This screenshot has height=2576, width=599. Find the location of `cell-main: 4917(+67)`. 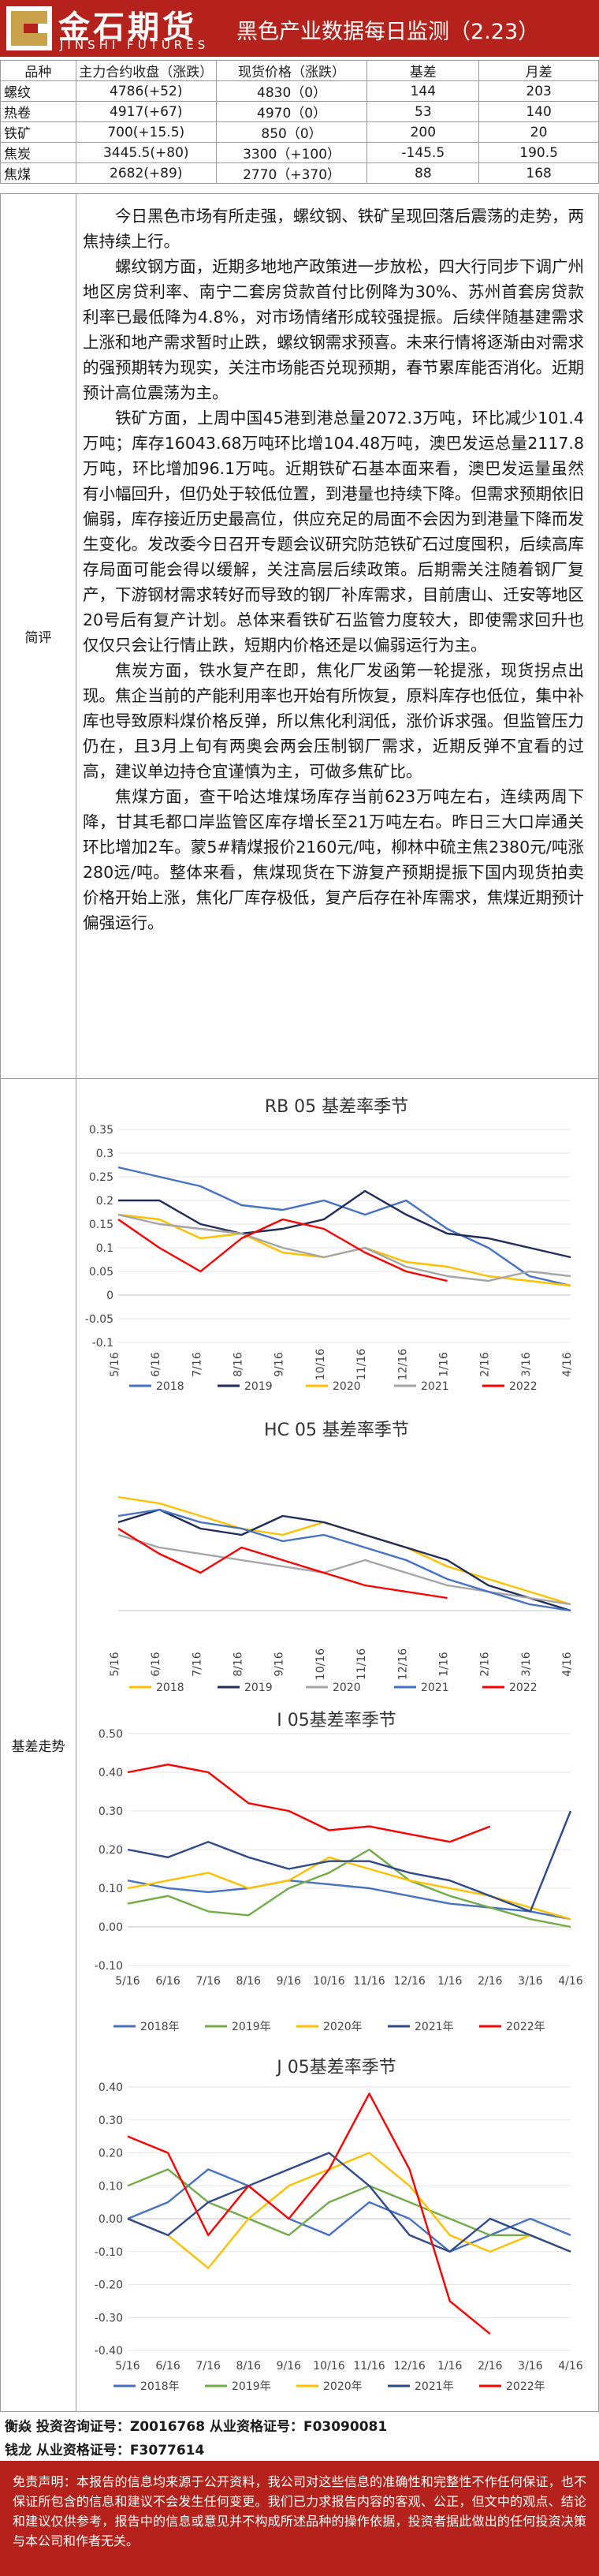

cell-main: 4917(+67) is located at coordinates (146, 111).